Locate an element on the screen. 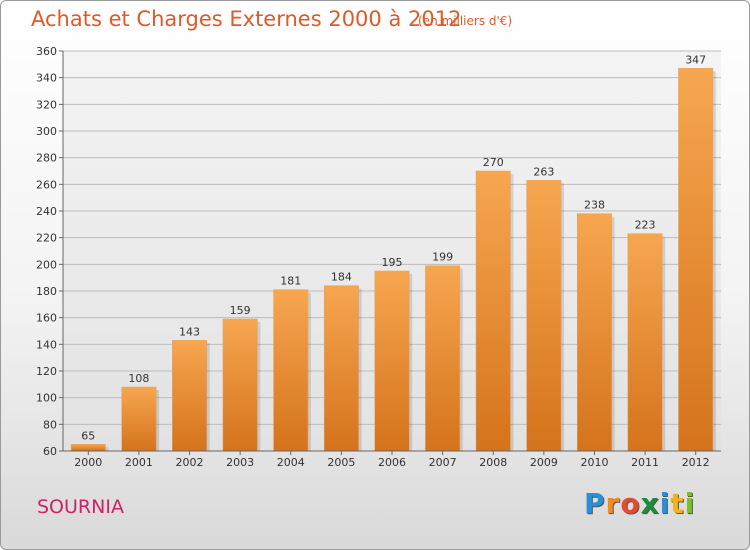  commune-name: SOURNIA is located at coordinates (80, 507).